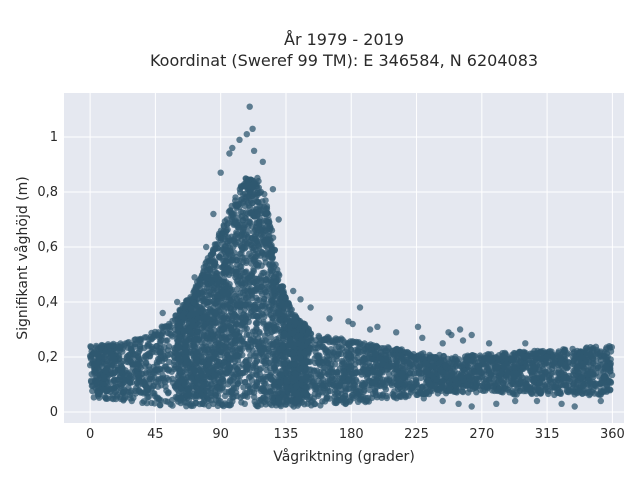  Describe the element at coordinates (344, 39) in the screenshot. I see `chart-title-line1: År 1979 - 2019` at that location.